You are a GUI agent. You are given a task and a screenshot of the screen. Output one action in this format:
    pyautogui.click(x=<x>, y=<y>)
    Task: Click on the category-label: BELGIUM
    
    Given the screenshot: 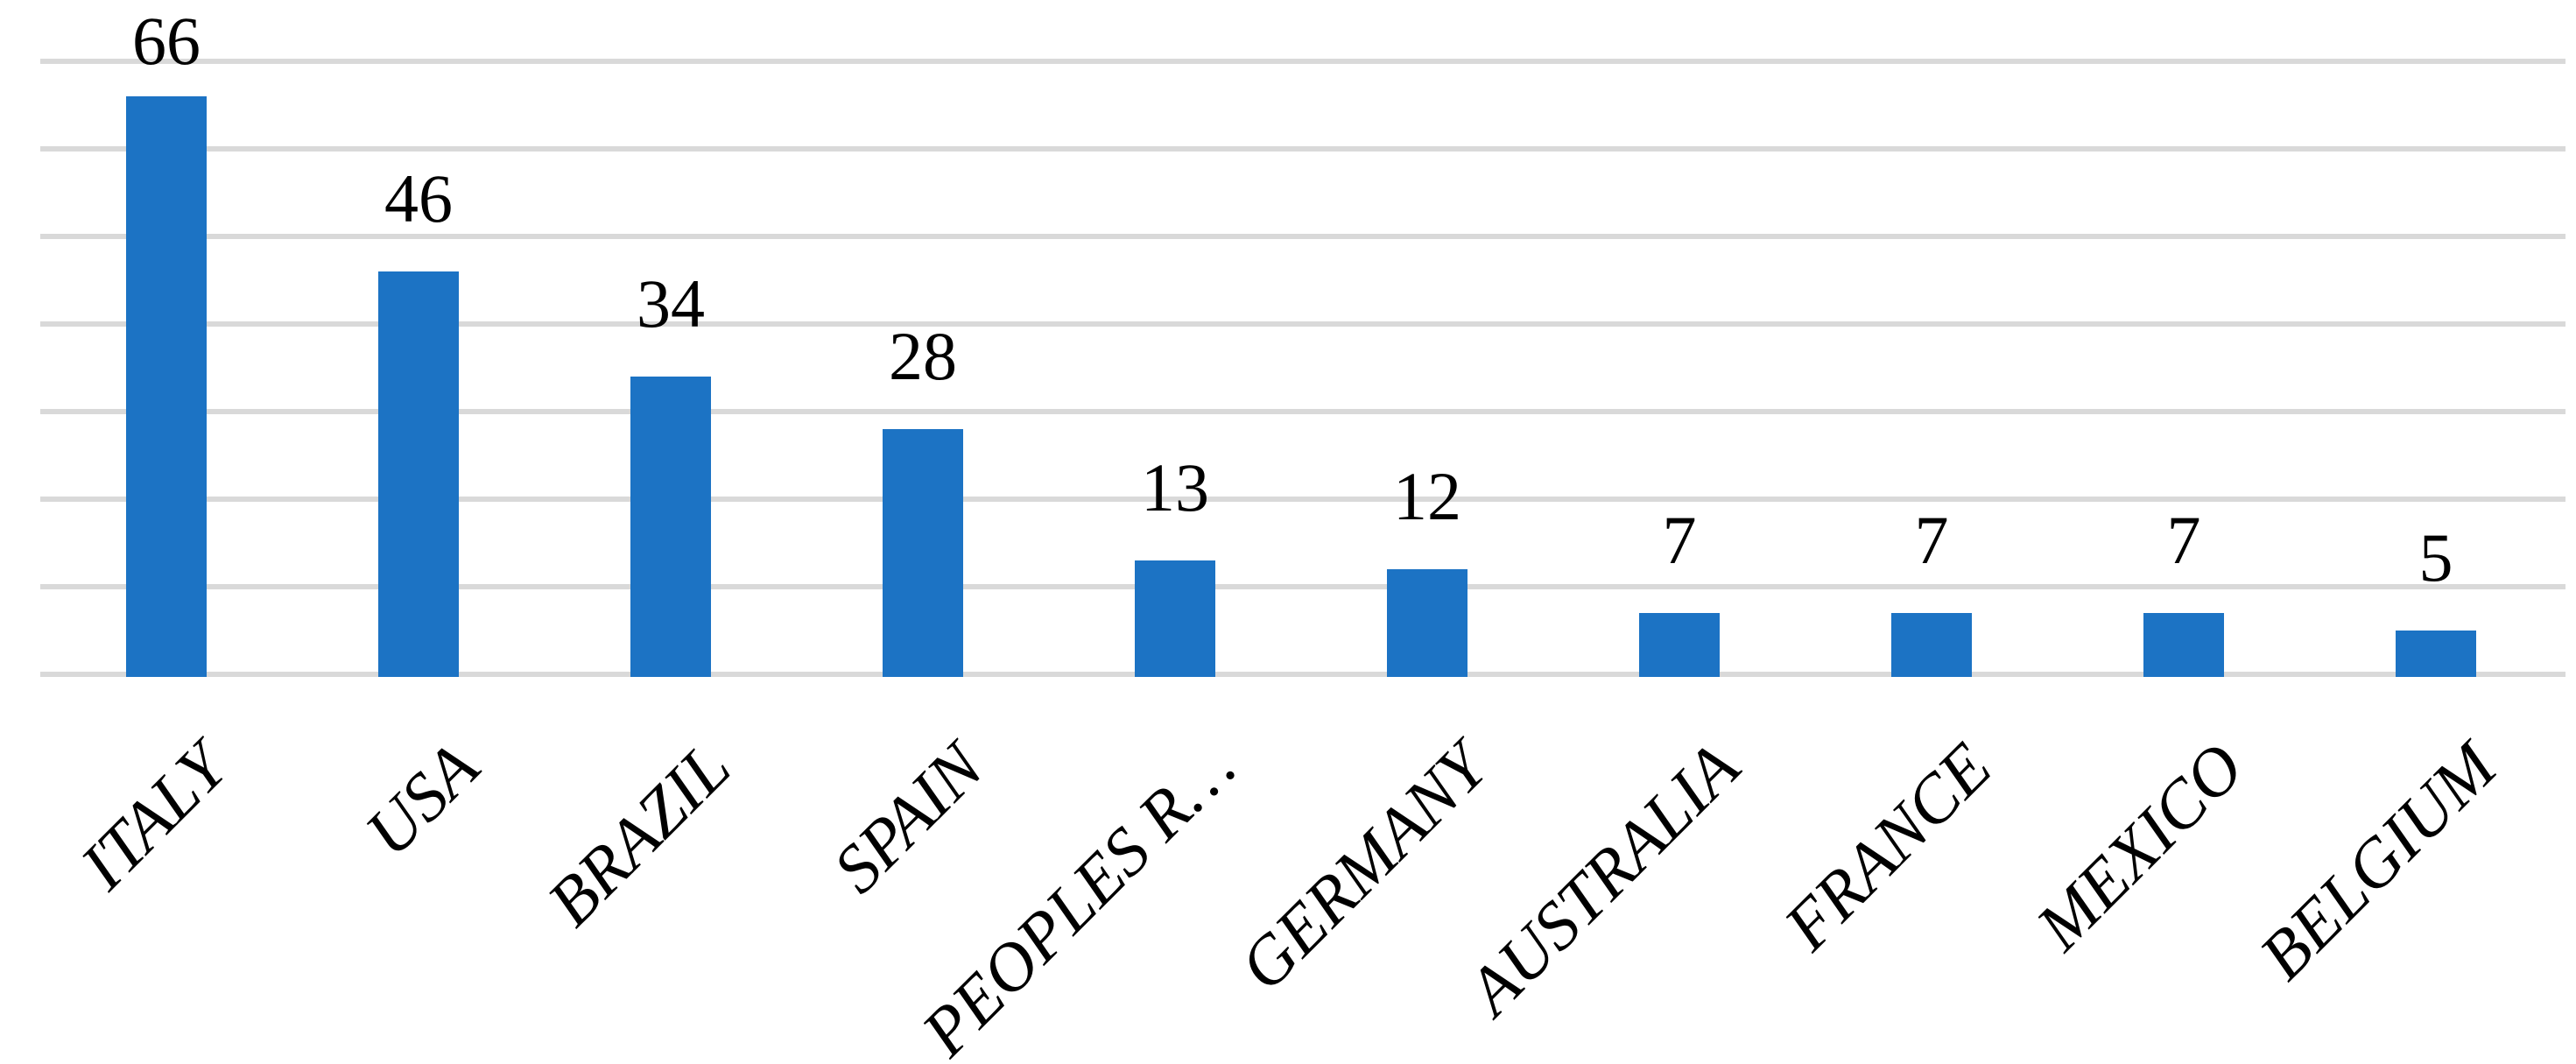 What is the action you would take?
    pyautogui.click(x=2377, y=861)
    